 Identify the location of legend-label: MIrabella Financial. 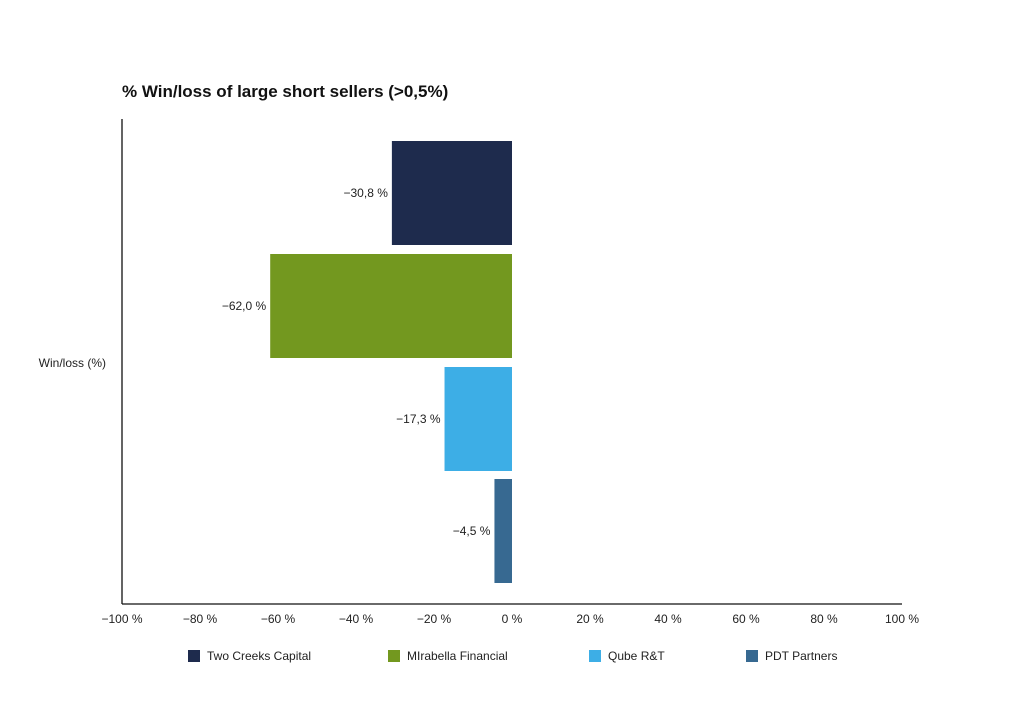
(457, 656).